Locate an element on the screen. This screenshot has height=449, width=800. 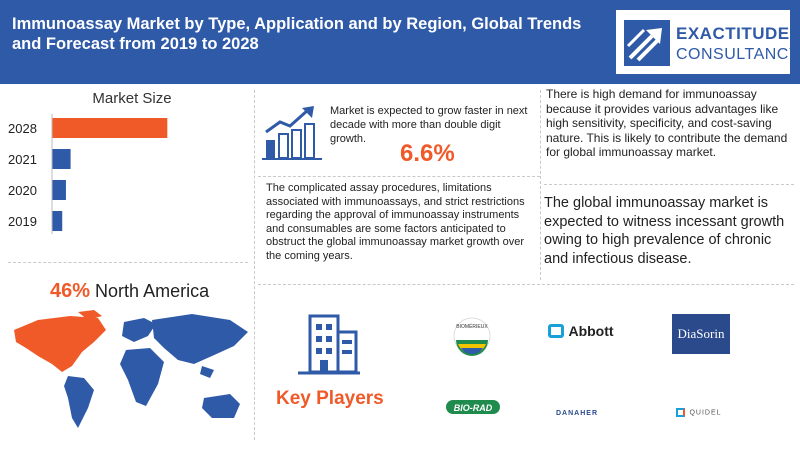
category-label: 2019 is located at coordinates (22, 221).